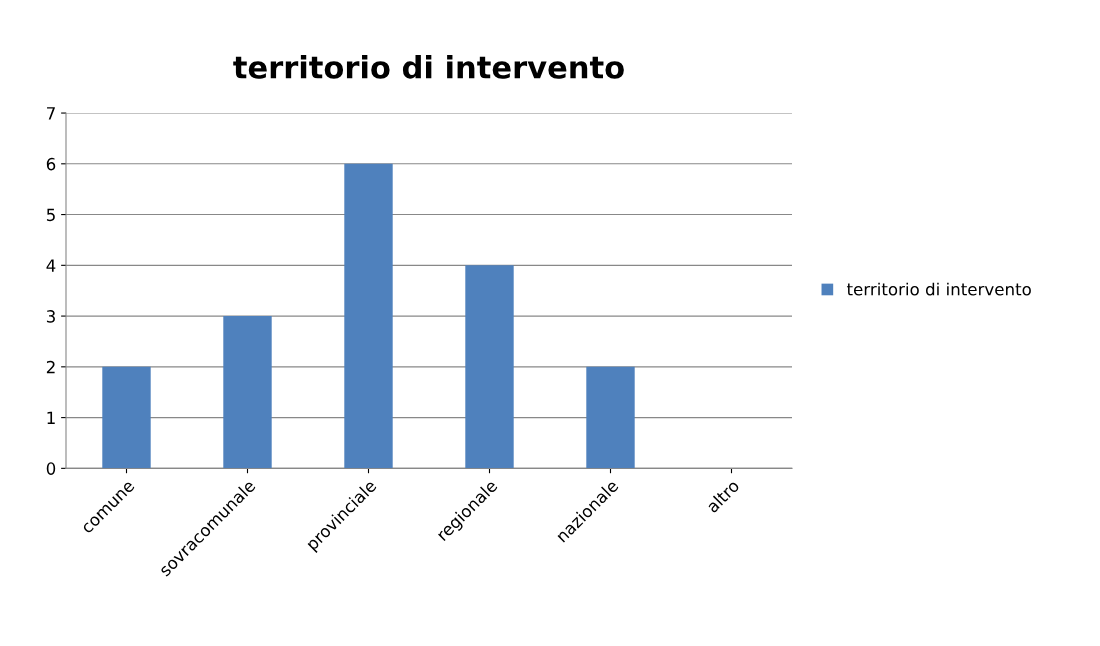 This screenshot has width=1100, height=646. I want to click on y-tick-label: 7, so click(51, 113).